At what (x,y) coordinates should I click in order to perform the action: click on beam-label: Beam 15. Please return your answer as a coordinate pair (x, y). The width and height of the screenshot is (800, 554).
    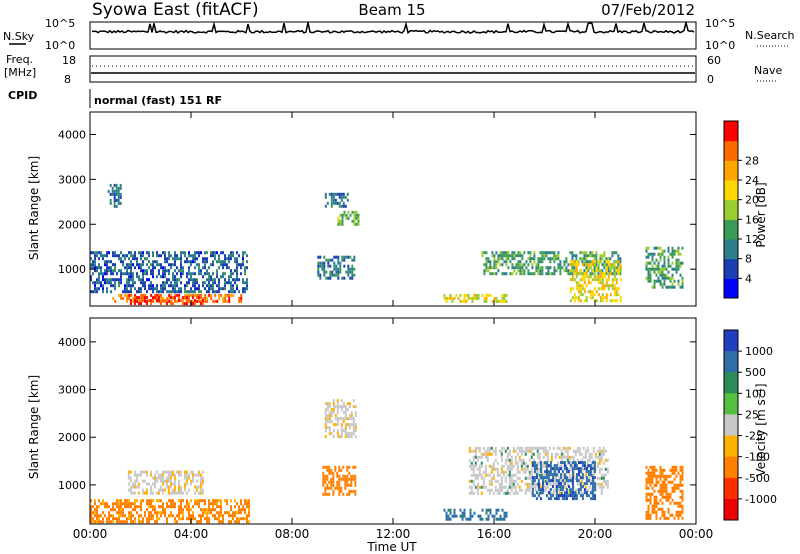
    Looking at the image, I should click on (391, 10).